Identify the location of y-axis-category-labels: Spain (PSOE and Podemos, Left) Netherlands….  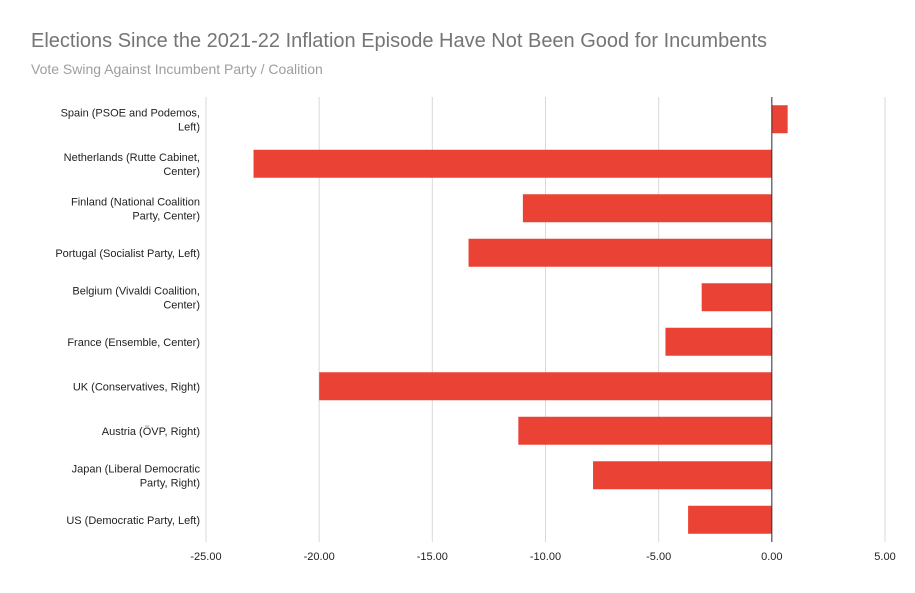
(127, 317).